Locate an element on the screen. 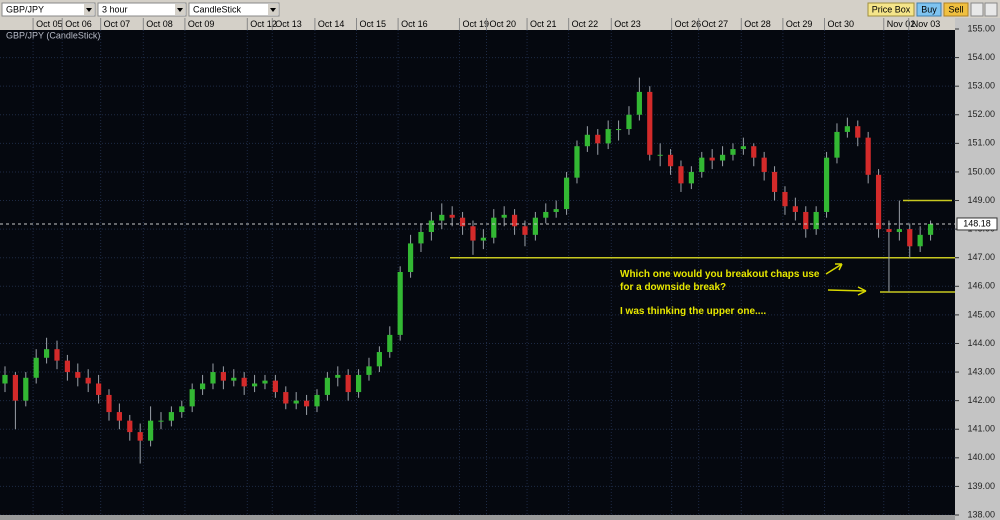  y-tick-label: 139.00 is located at coordinates (981, 486).